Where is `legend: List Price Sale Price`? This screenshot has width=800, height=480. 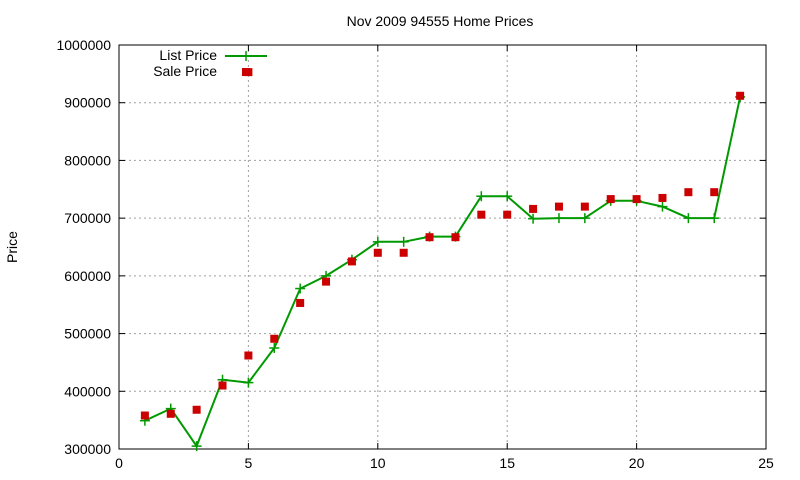 legend: List Price Sale Price is located at coordinates (210, 63).